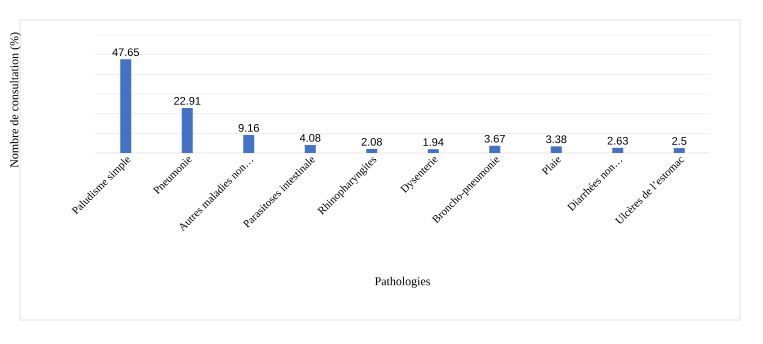 The width and height of the screenshot is (763, 344). I want to click on x-tick-label: Plaie, so click(551, 166).